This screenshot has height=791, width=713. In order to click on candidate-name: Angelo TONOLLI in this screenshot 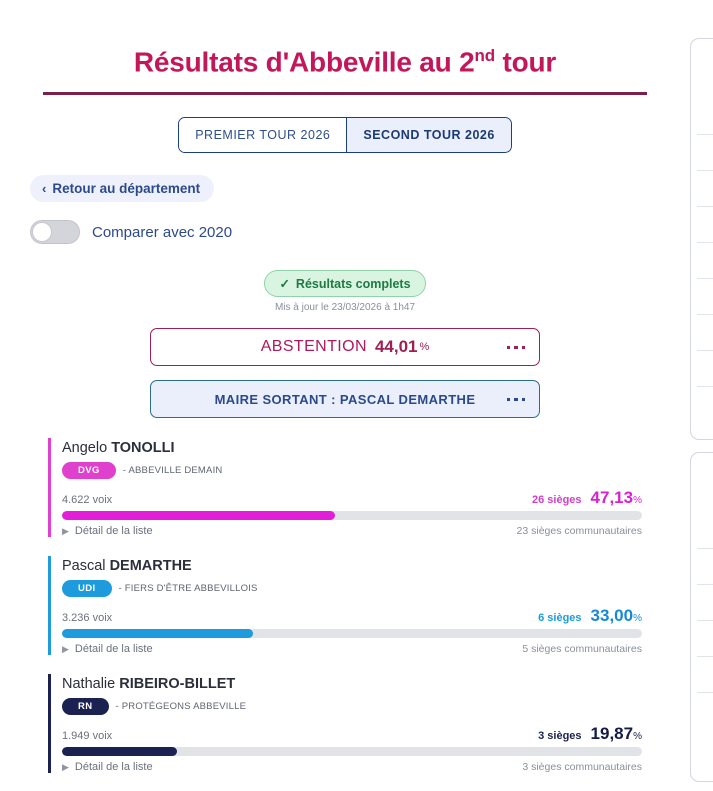, I will do `click(352, 448)`.